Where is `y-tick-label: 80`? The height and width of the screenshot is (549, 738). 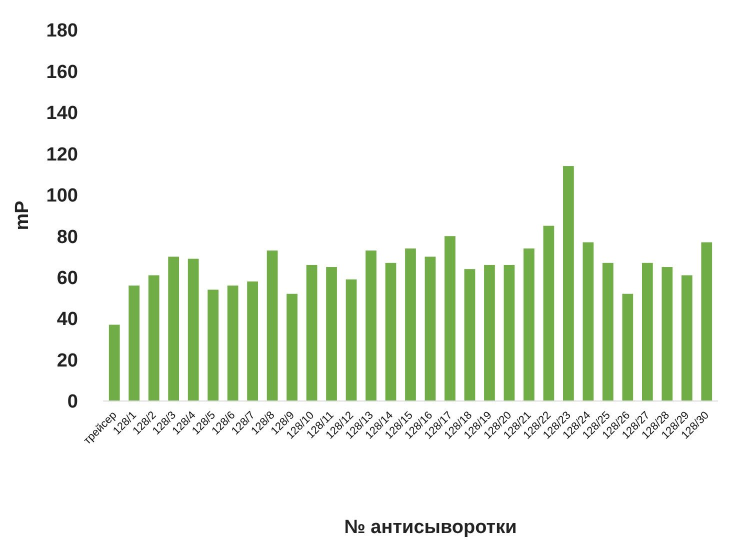 y-tick-label: 80 is located at coordinates (67, 237).